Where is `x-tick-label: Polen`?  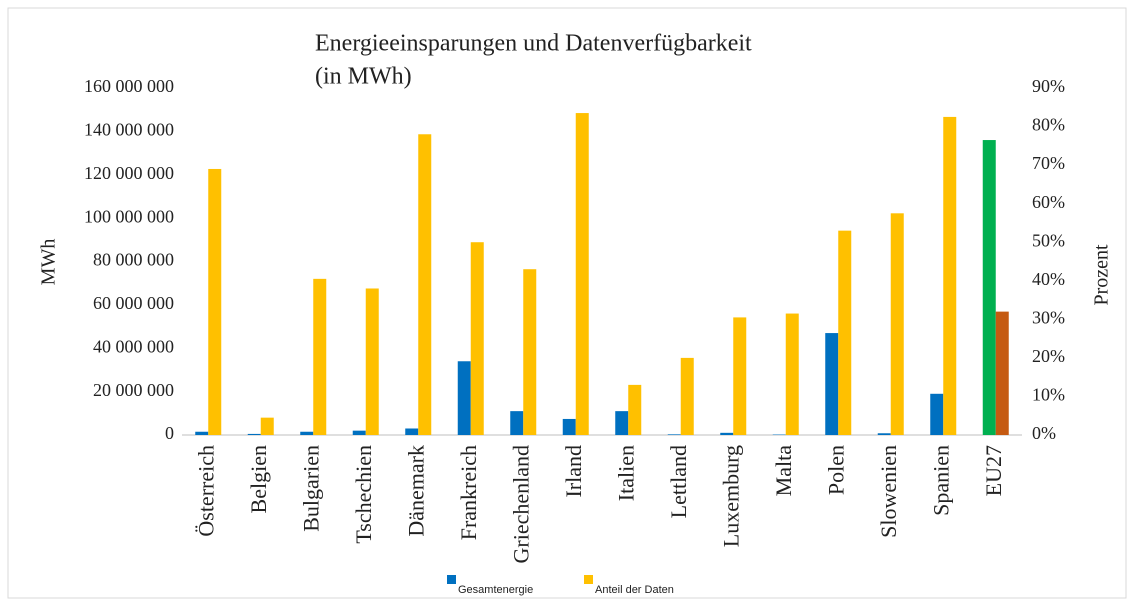 x-tick-label: Polen is located at coordinates (835, 470).